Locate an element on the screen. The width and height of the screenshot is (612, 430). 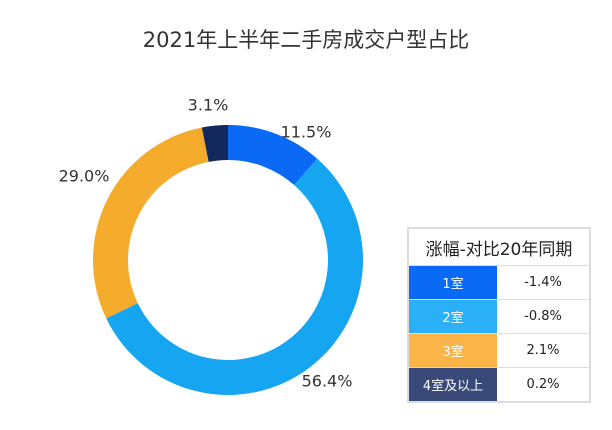
table-header: 涨幅-对比20年同期 is located at coordinates (499, 247).